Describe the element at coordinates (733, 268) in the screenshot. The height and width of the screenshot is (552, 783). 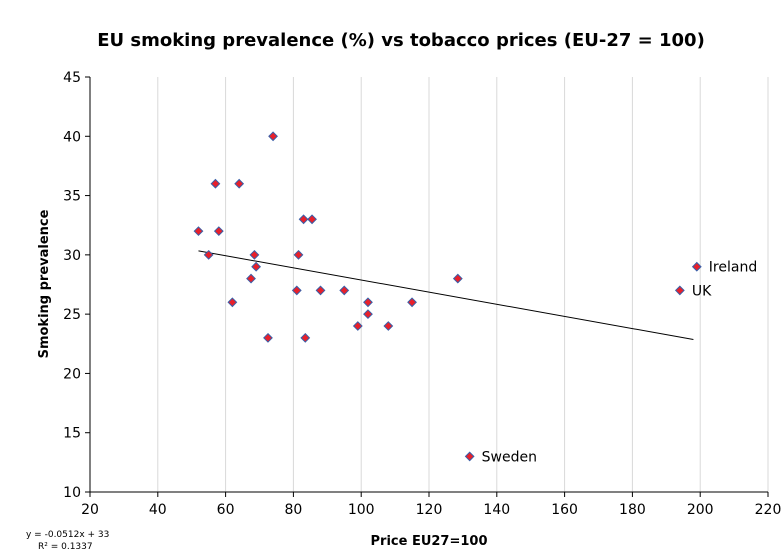
I see `point-label: Ireland` at that location.